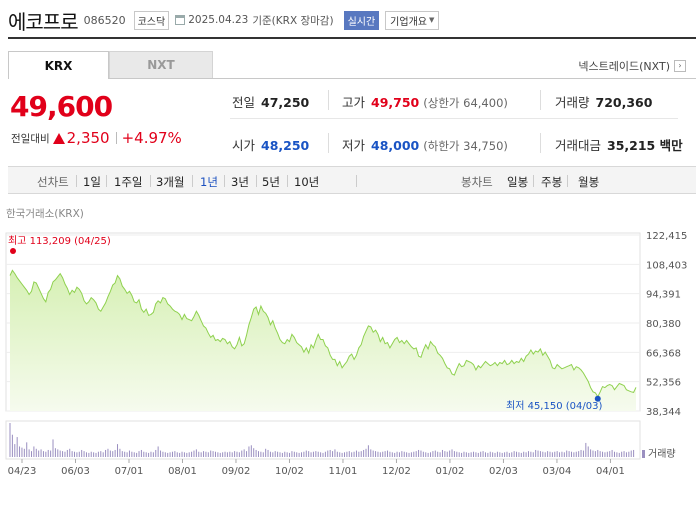 This screenshot has width=696, height=520. What do you see at coordinates (128, 182) in the screenshot?
I see `period-button: 1주일` at bounding box center [128, 182].